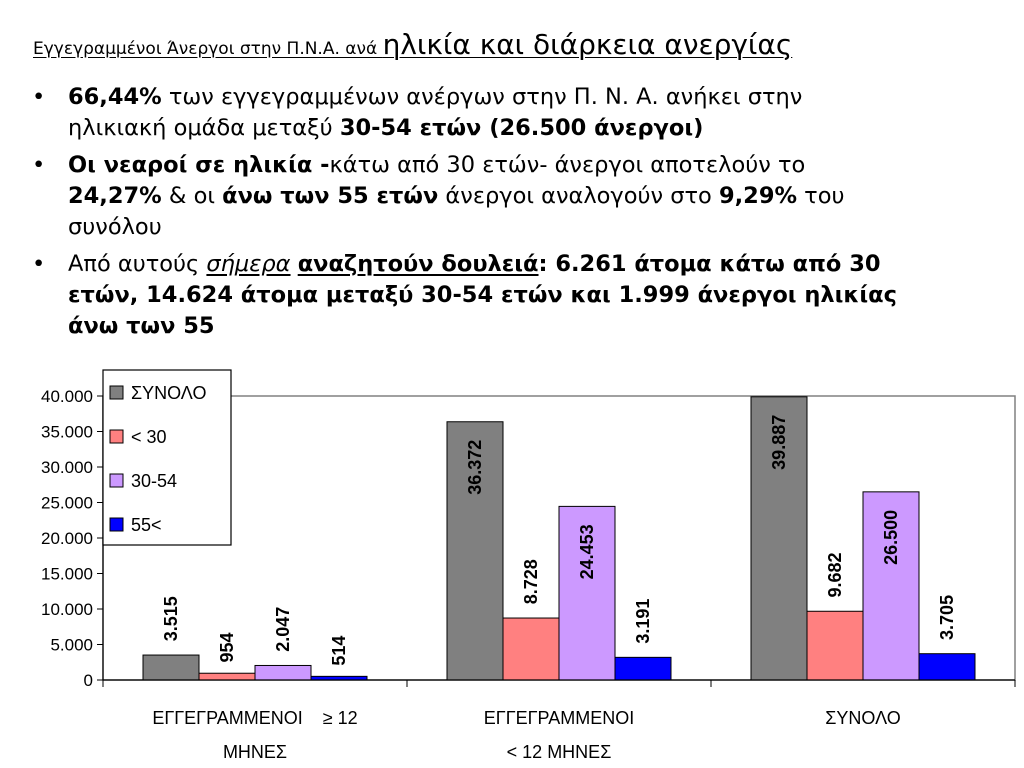 The height and width of the screenshot is (768, 1024). I want to click on y-tick-label: 15.000, so click(67, 574).